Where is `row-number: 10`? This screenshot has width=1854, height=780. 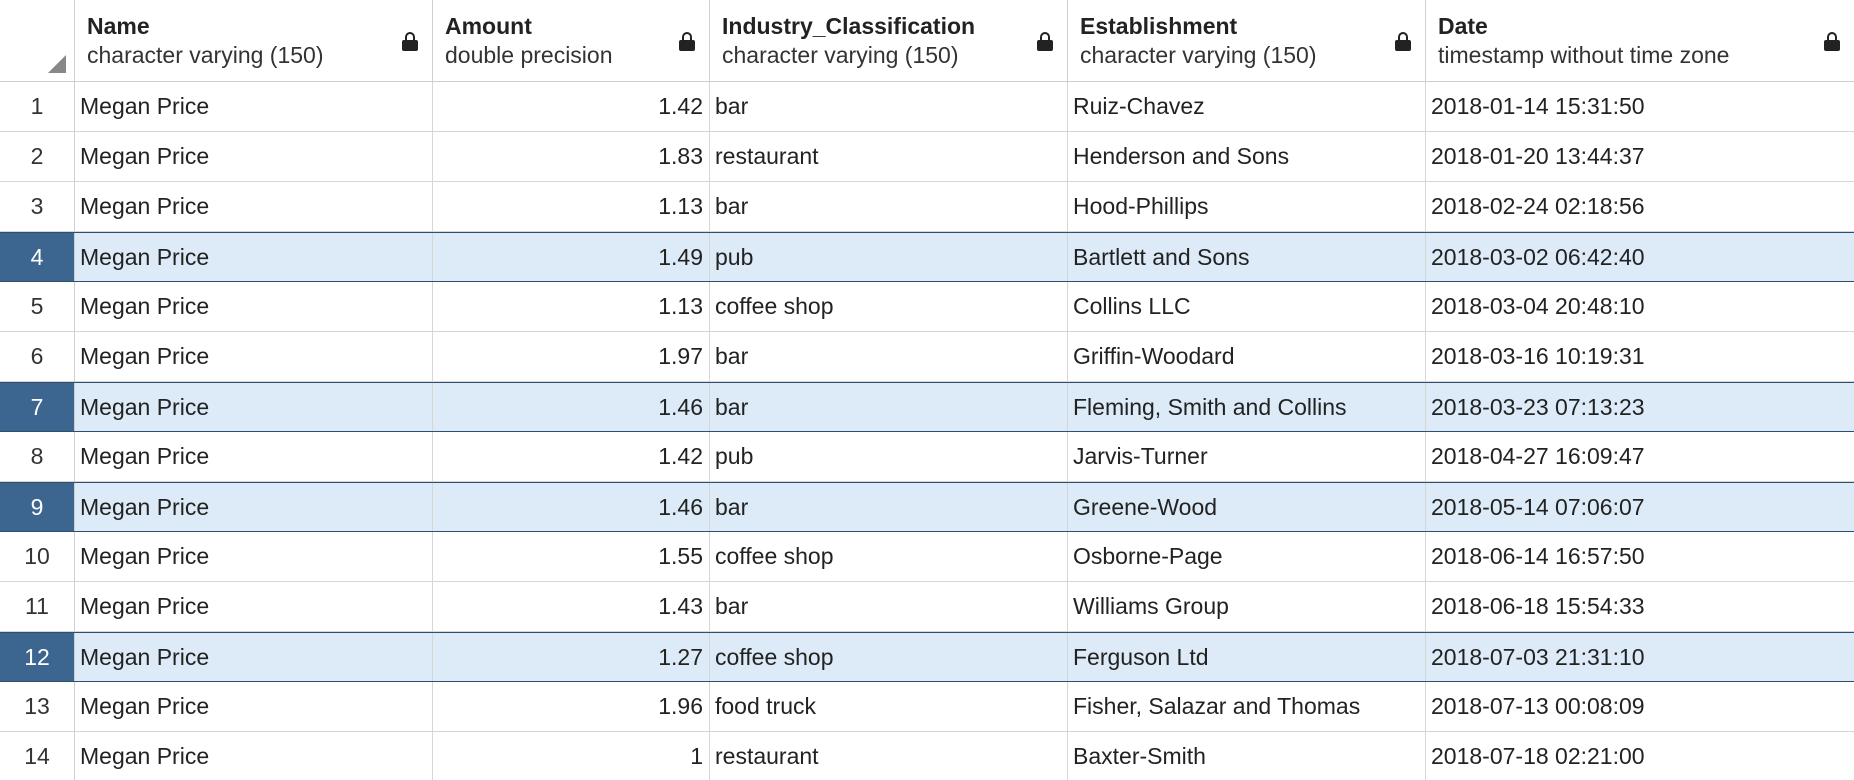
row-number: 10 is located at coordinates (37, 556).